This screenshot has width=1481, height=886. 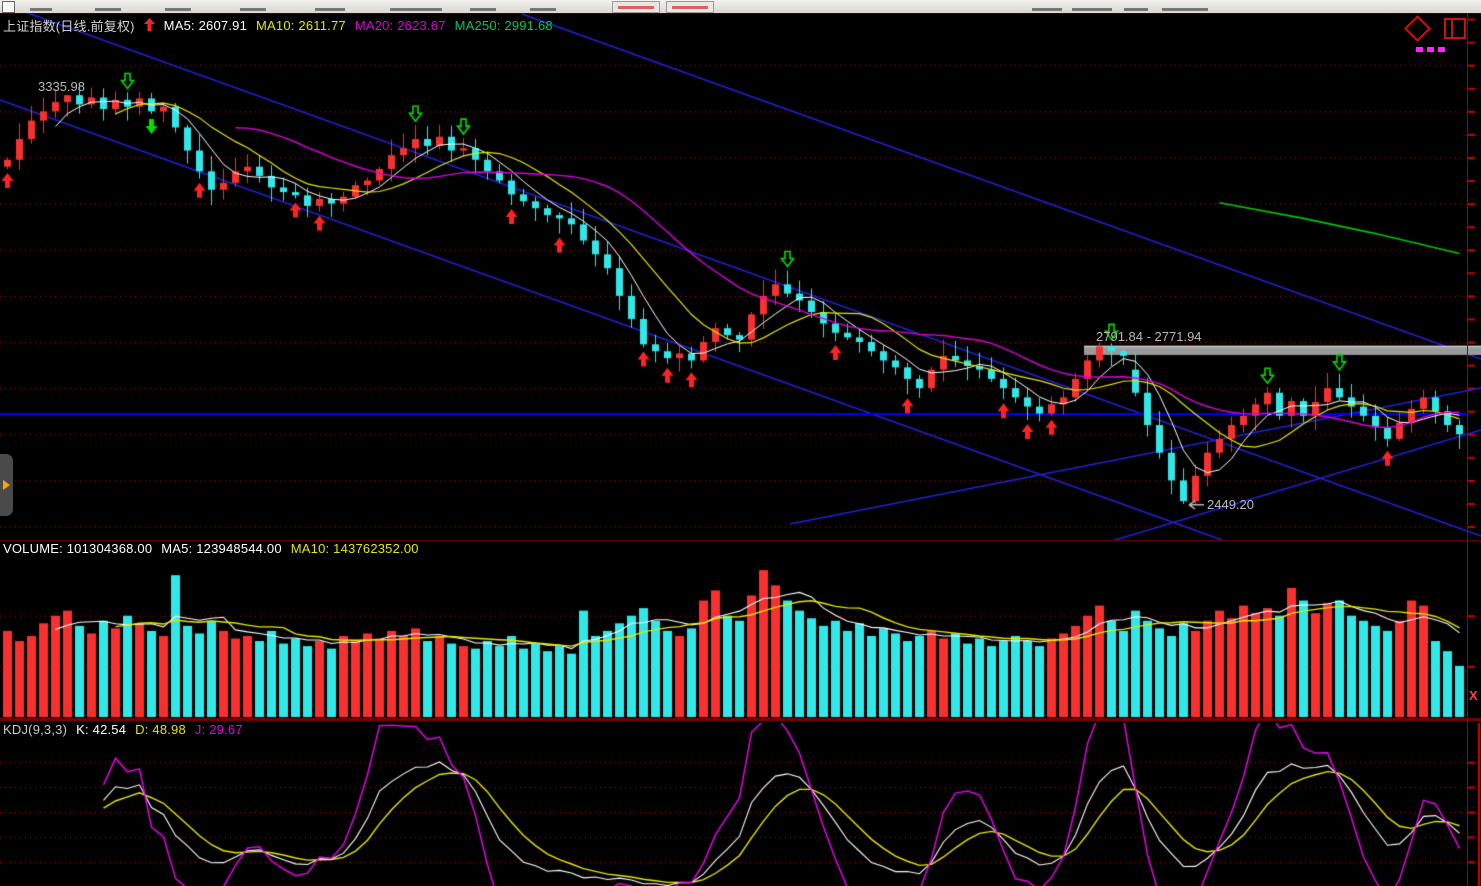 What do you see at coordinates (8, 7) in the screenshot?
I see `app-icon` at bounding box center [8, 7].